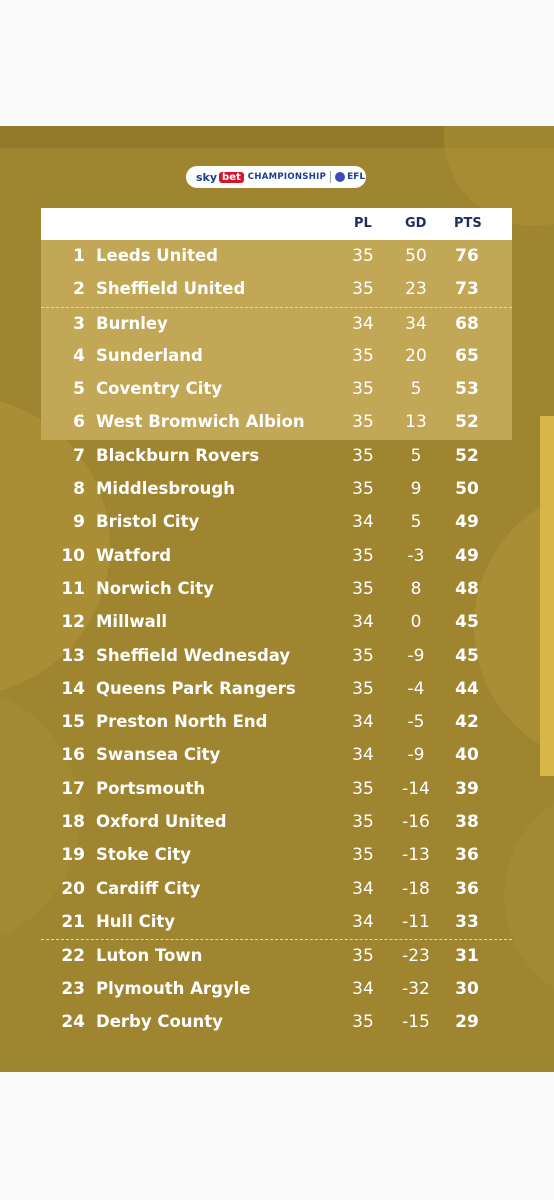 The height and width of the screenshot is (1200, 554). What do you see at coordinates (276, 855) in the screenshot?
I see `table-row: 19 Stoke City 35 -13 36` at bounding box center [276, 855].